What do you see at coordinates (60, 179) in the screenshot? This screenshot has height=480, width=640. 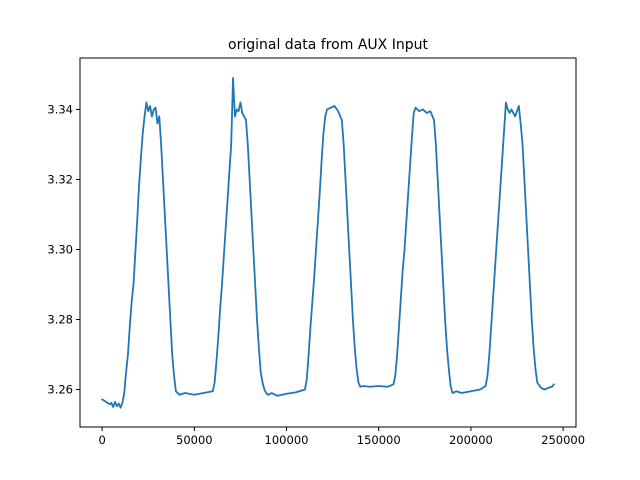 I see `y-tick-label: 3.32` at bounding box center [60, 179].